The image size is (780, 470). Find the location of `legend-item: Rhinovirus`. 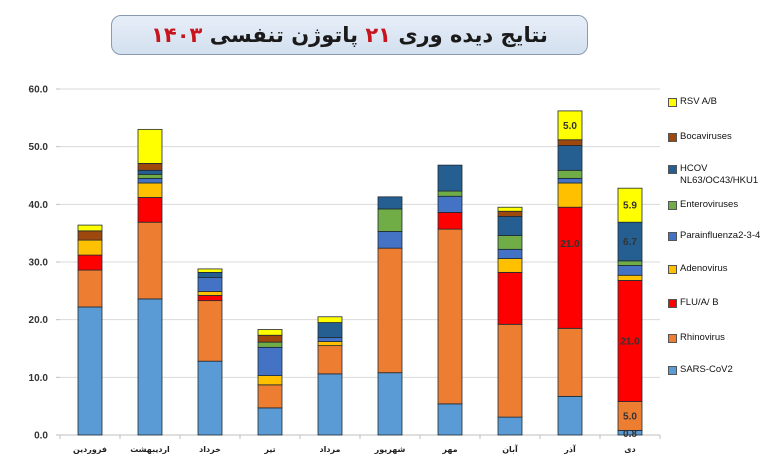

legend-item: Rhinovirus is located at coordinates (696, 338).